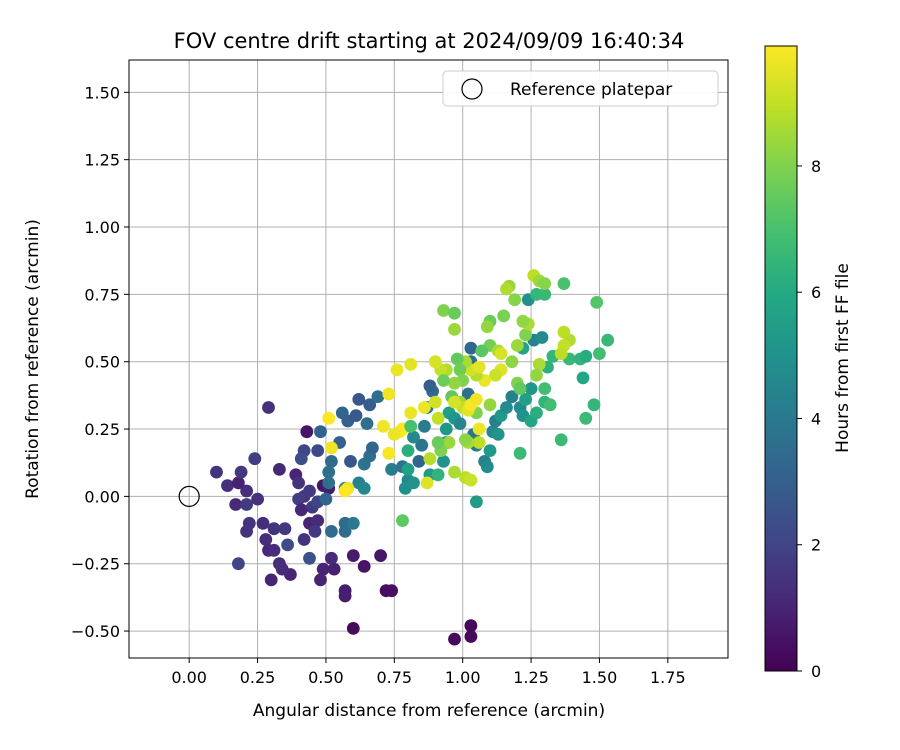  I want to click on y-axis-ticks: −0.50 −0.25 0.00 0.25 0.50 0.75 1.00 1.25 1.50, so click(100, 362).